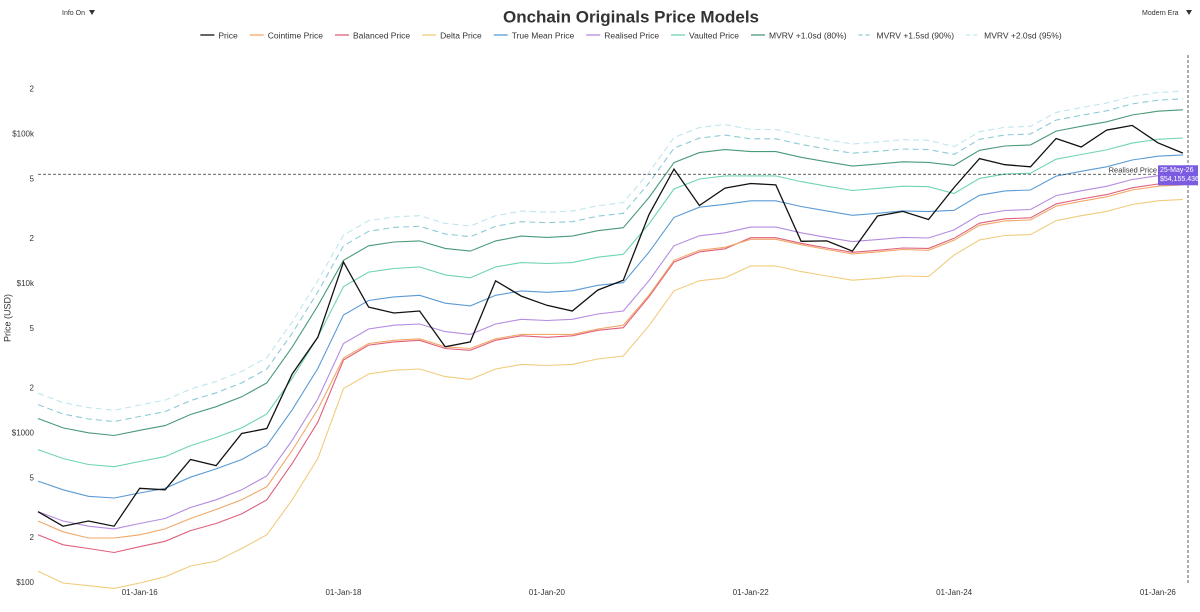 The width and height of the screenshot is (1200, 612). I want to click on legend-label: Balanced Price, so click(381, 35).